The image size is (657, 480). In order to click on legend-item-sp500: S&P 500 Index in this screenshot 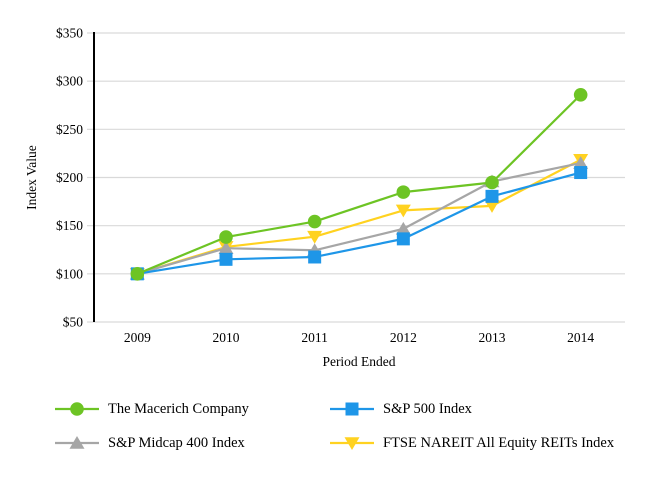, I will do `click(401, 409)`.